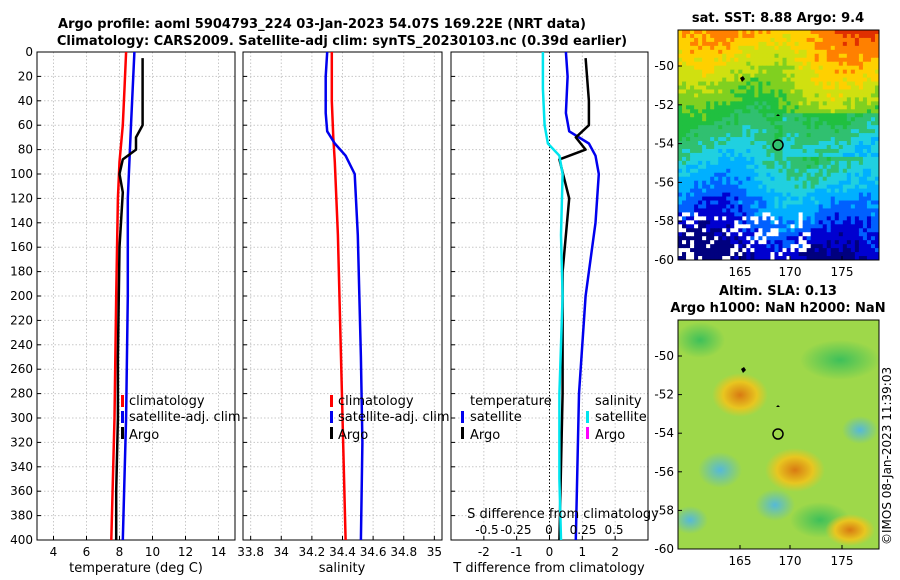 The width and height of the screenshot is (900, 580). Describe the element at coordinates (587, 433) in the screenshot. I see `legend-swatch-s-argo` at that location.